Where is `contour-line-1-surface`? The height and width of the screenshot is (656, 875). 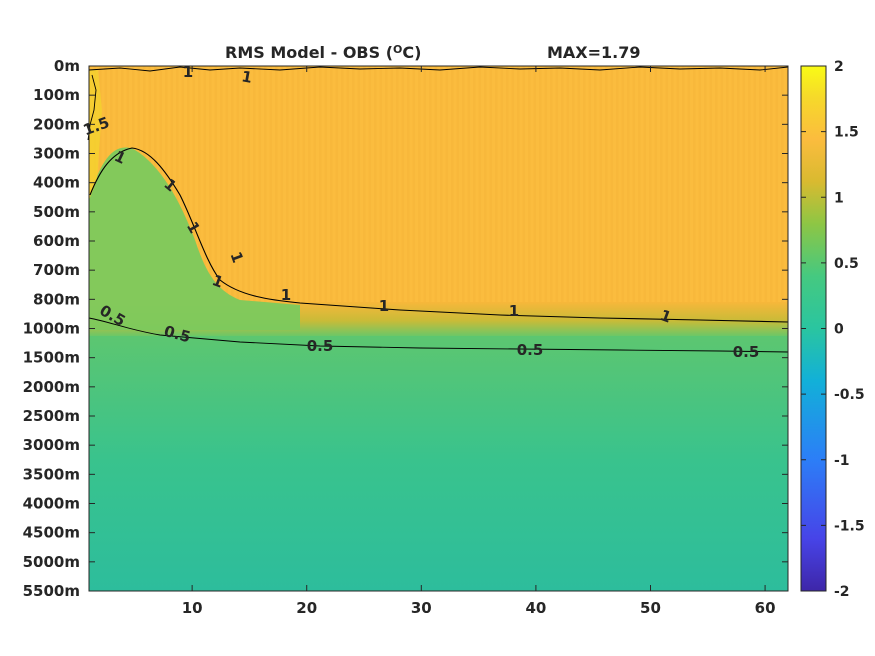
contour-line-1-surface is located at coordinates (438, 69).